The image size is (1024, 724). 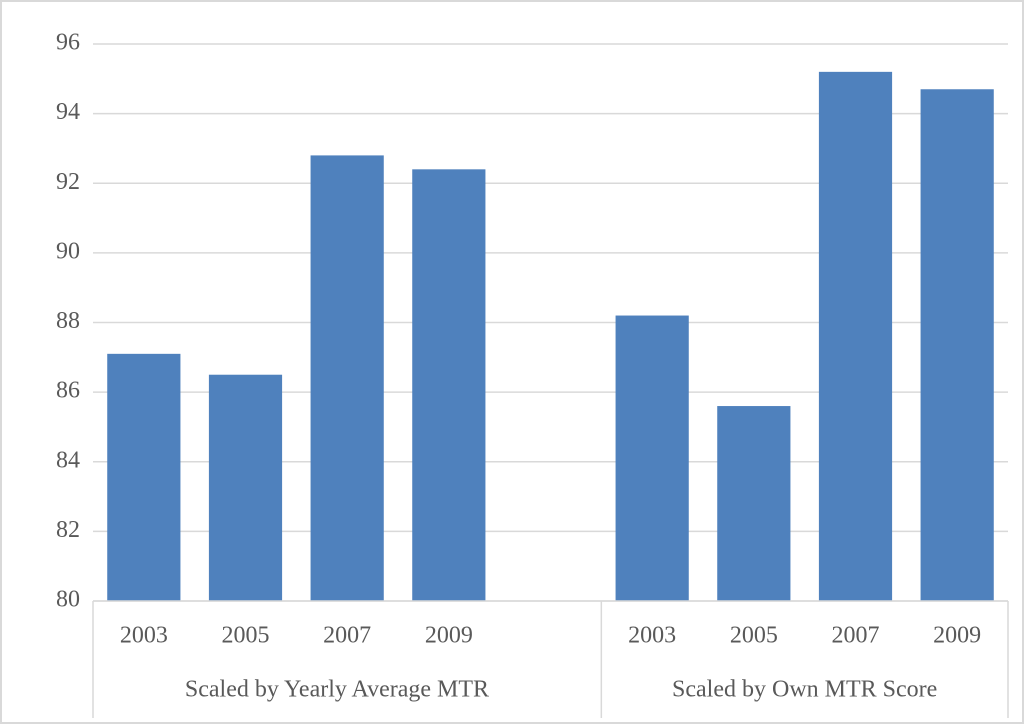 What do you see at coordinates (68, 112) in the screenshot?
I see `y-tick-label: 94` at bounding box center [68, 112].